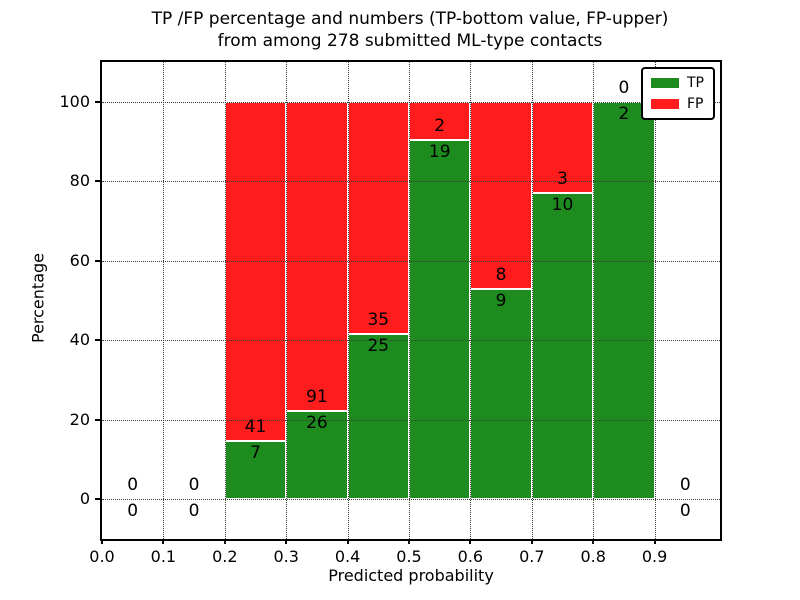 The width and height of the screenshot is (800, 600). What do you see at coordinates (665, 83) in the screenshot?
I see `legend-swatch-tp` at bounding box center [665, 83].